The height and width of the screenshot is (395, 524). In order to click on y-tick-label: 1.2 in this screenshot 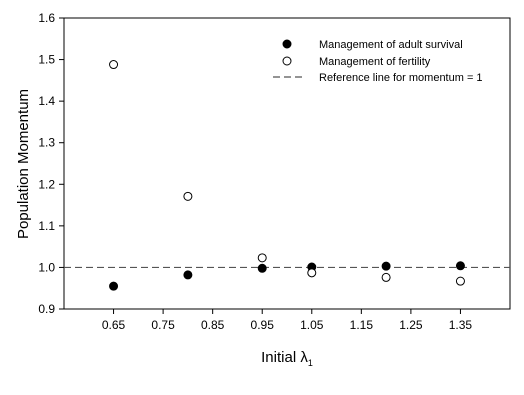, I will do `click(46, 184)`.